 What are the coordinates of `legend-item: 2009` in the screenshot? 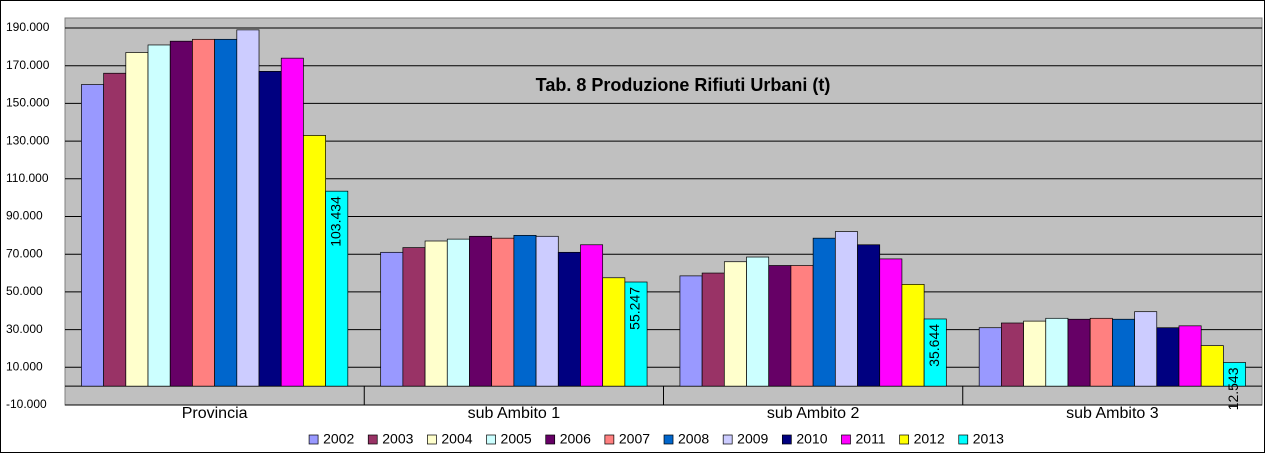 It's located at (745, 439).